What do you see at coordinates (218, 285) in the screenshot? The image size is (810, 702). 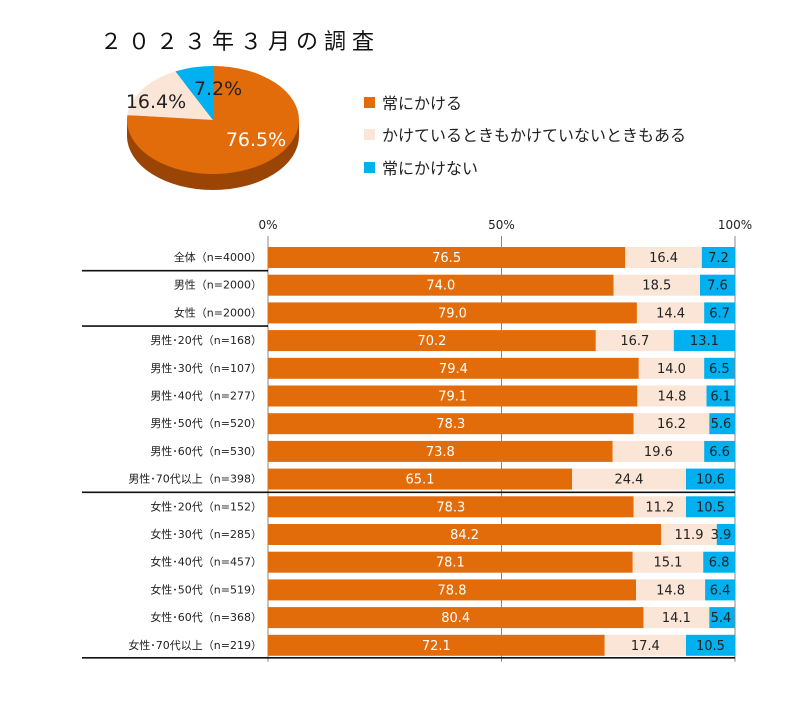 I see `category-label: 男性（n=2000）` at bounding box center [218, 285].